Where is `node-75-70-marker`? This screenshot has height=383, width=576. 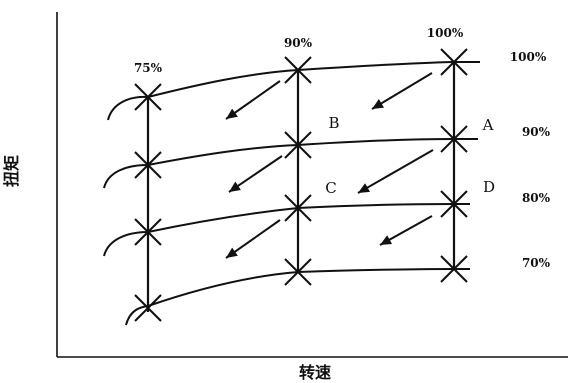
node-75-70-marker is located at coordinates (148, 308).